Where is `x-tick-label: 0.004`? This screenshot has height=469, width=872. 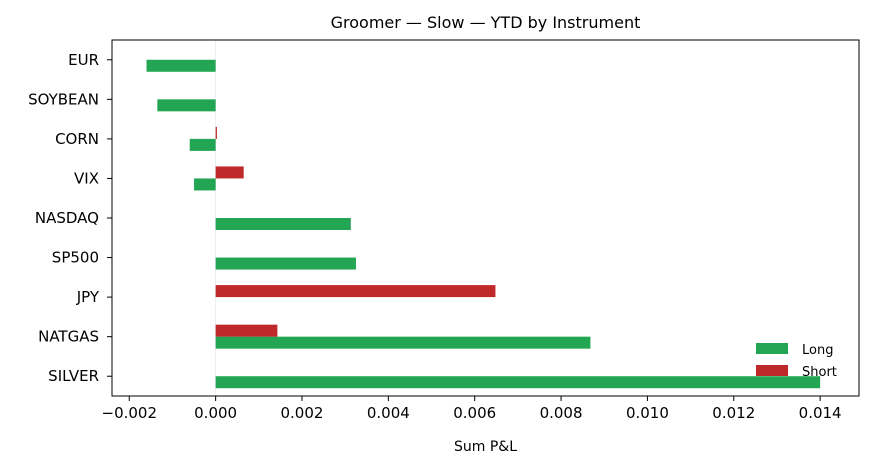
x-tick-label: 0.004 is located at coordinates (388, 413).